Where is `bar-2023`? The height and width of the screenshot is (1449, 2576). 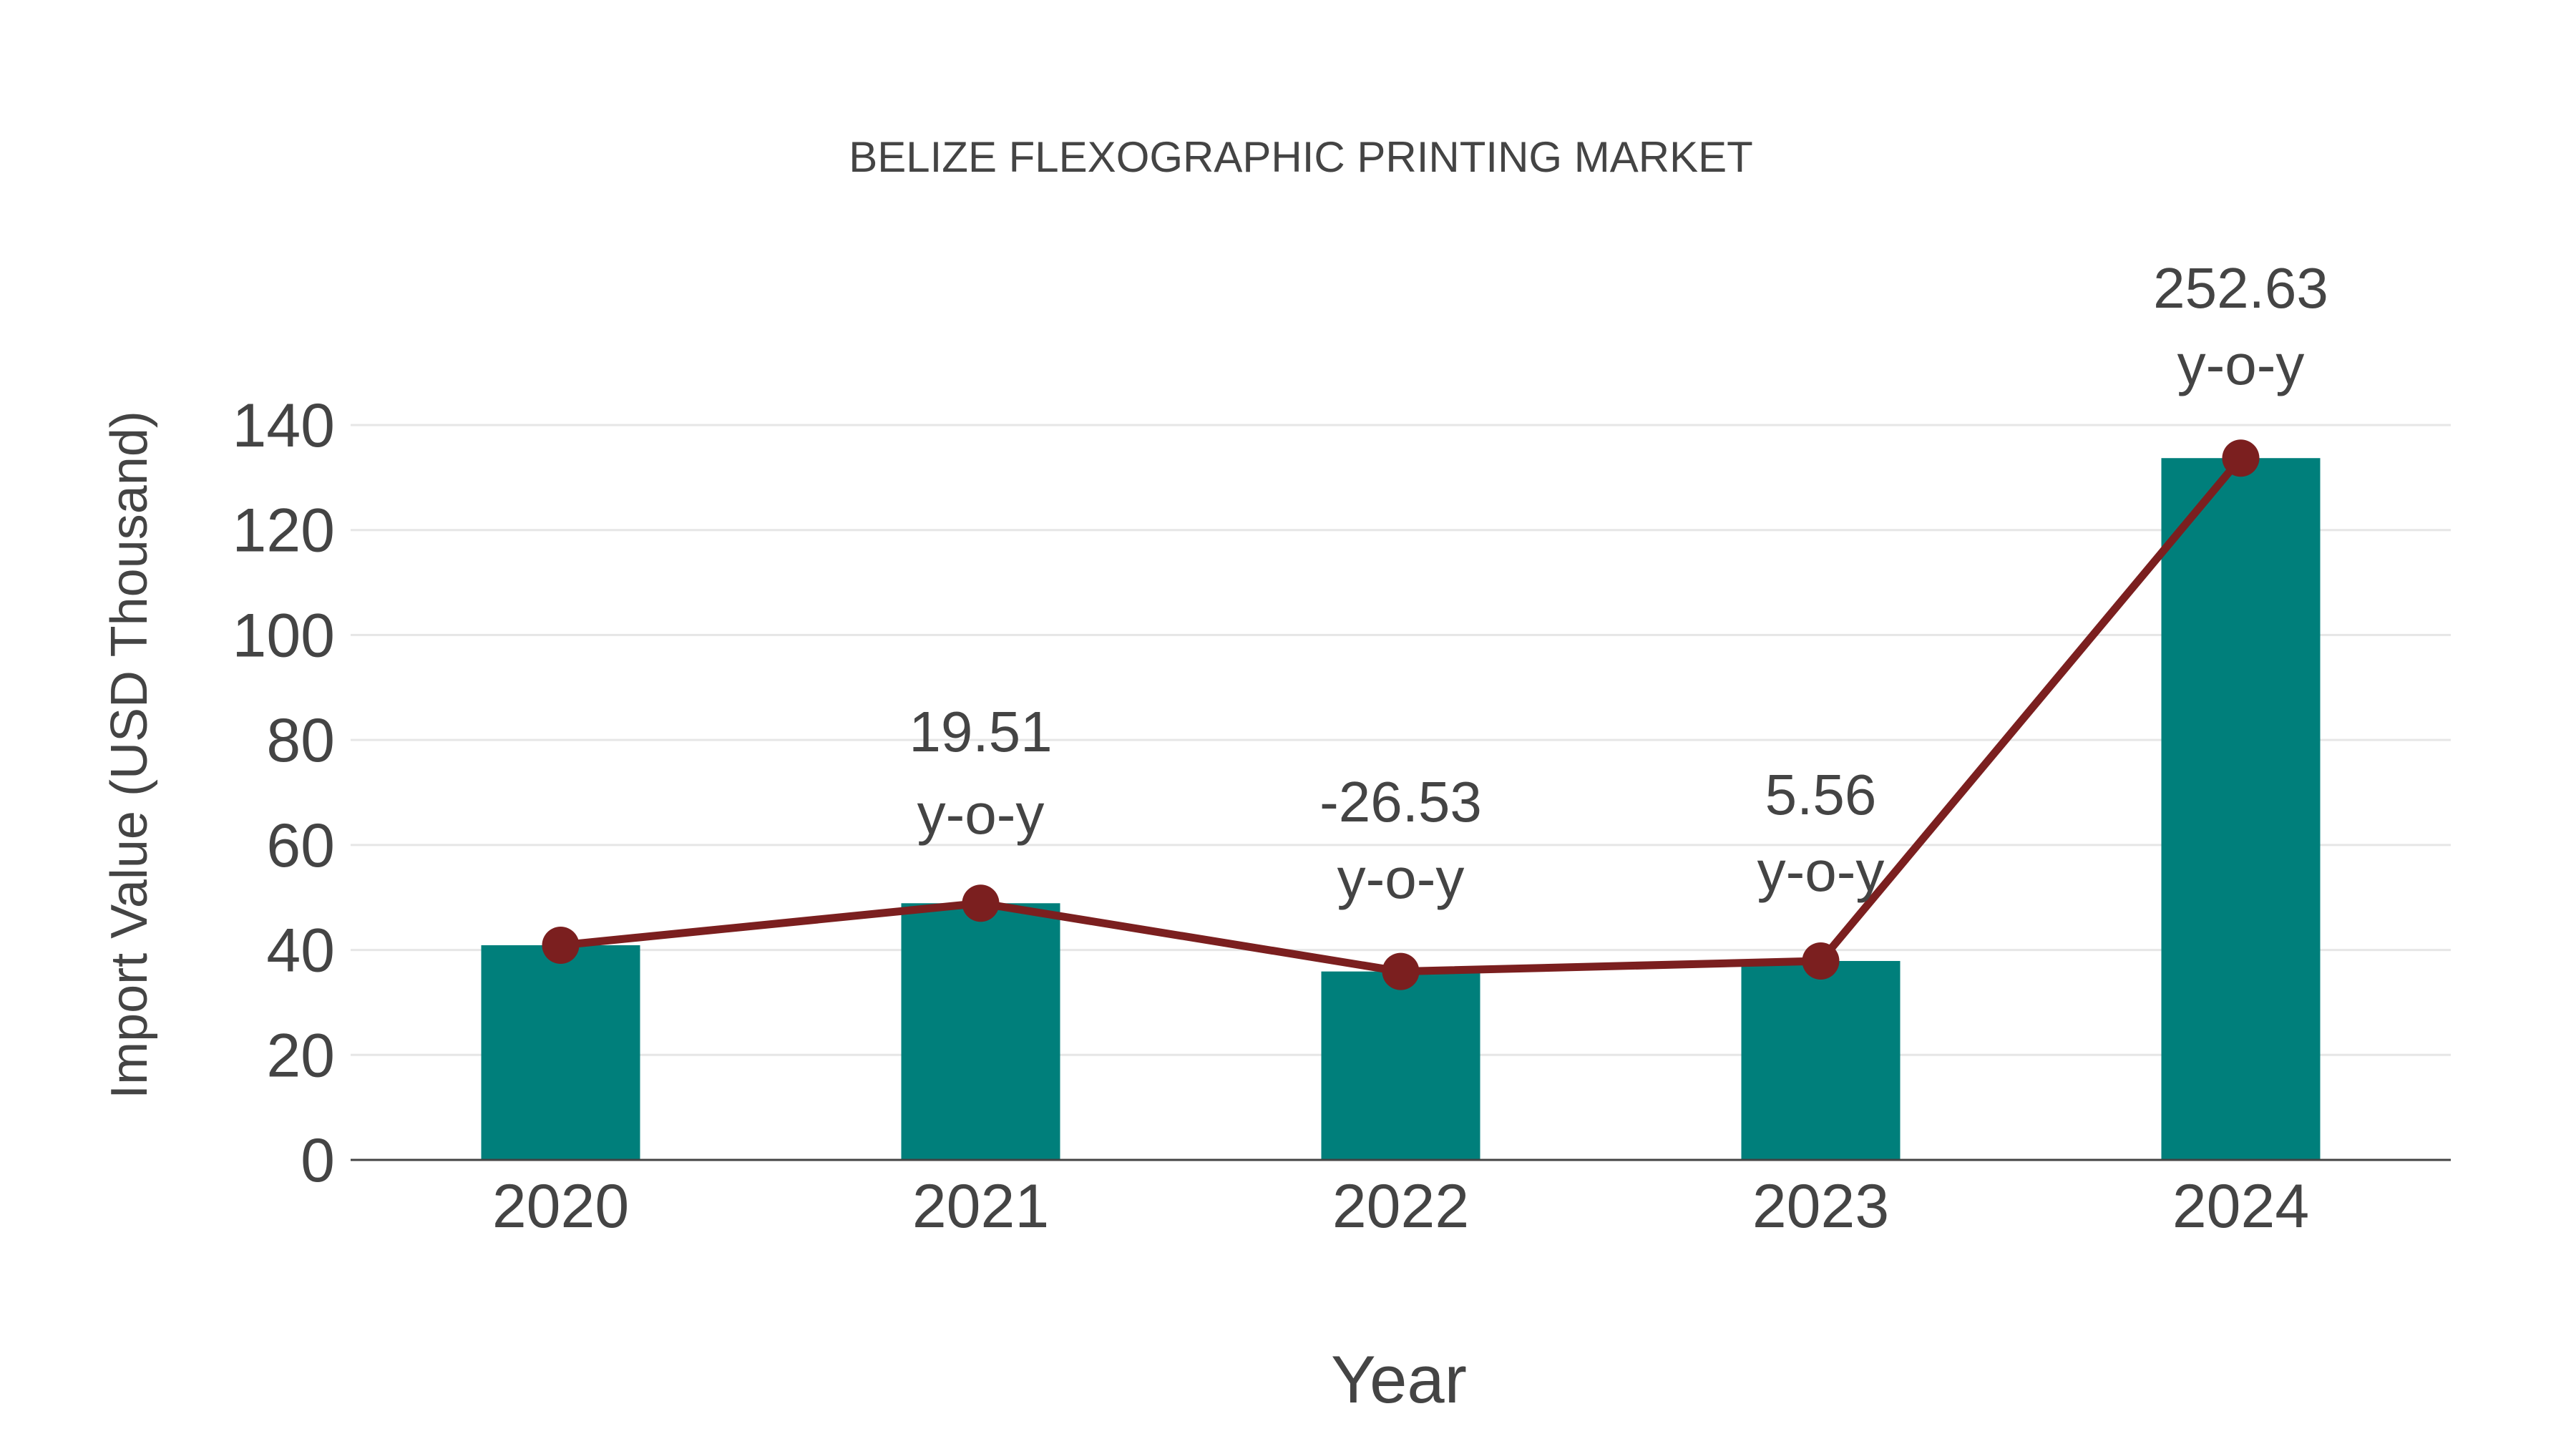
bar-2023 is located at coordinates (1821, 1060).